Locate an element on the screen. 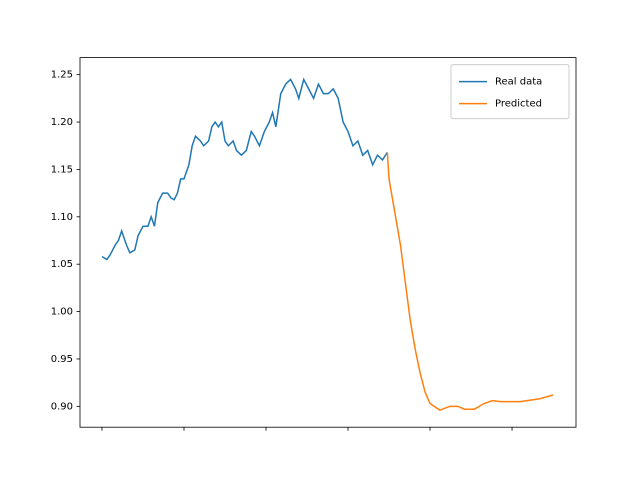 This screenshot has height=480, width=640. y-tick-label: 0.90 is located at coordinates (62, 406).